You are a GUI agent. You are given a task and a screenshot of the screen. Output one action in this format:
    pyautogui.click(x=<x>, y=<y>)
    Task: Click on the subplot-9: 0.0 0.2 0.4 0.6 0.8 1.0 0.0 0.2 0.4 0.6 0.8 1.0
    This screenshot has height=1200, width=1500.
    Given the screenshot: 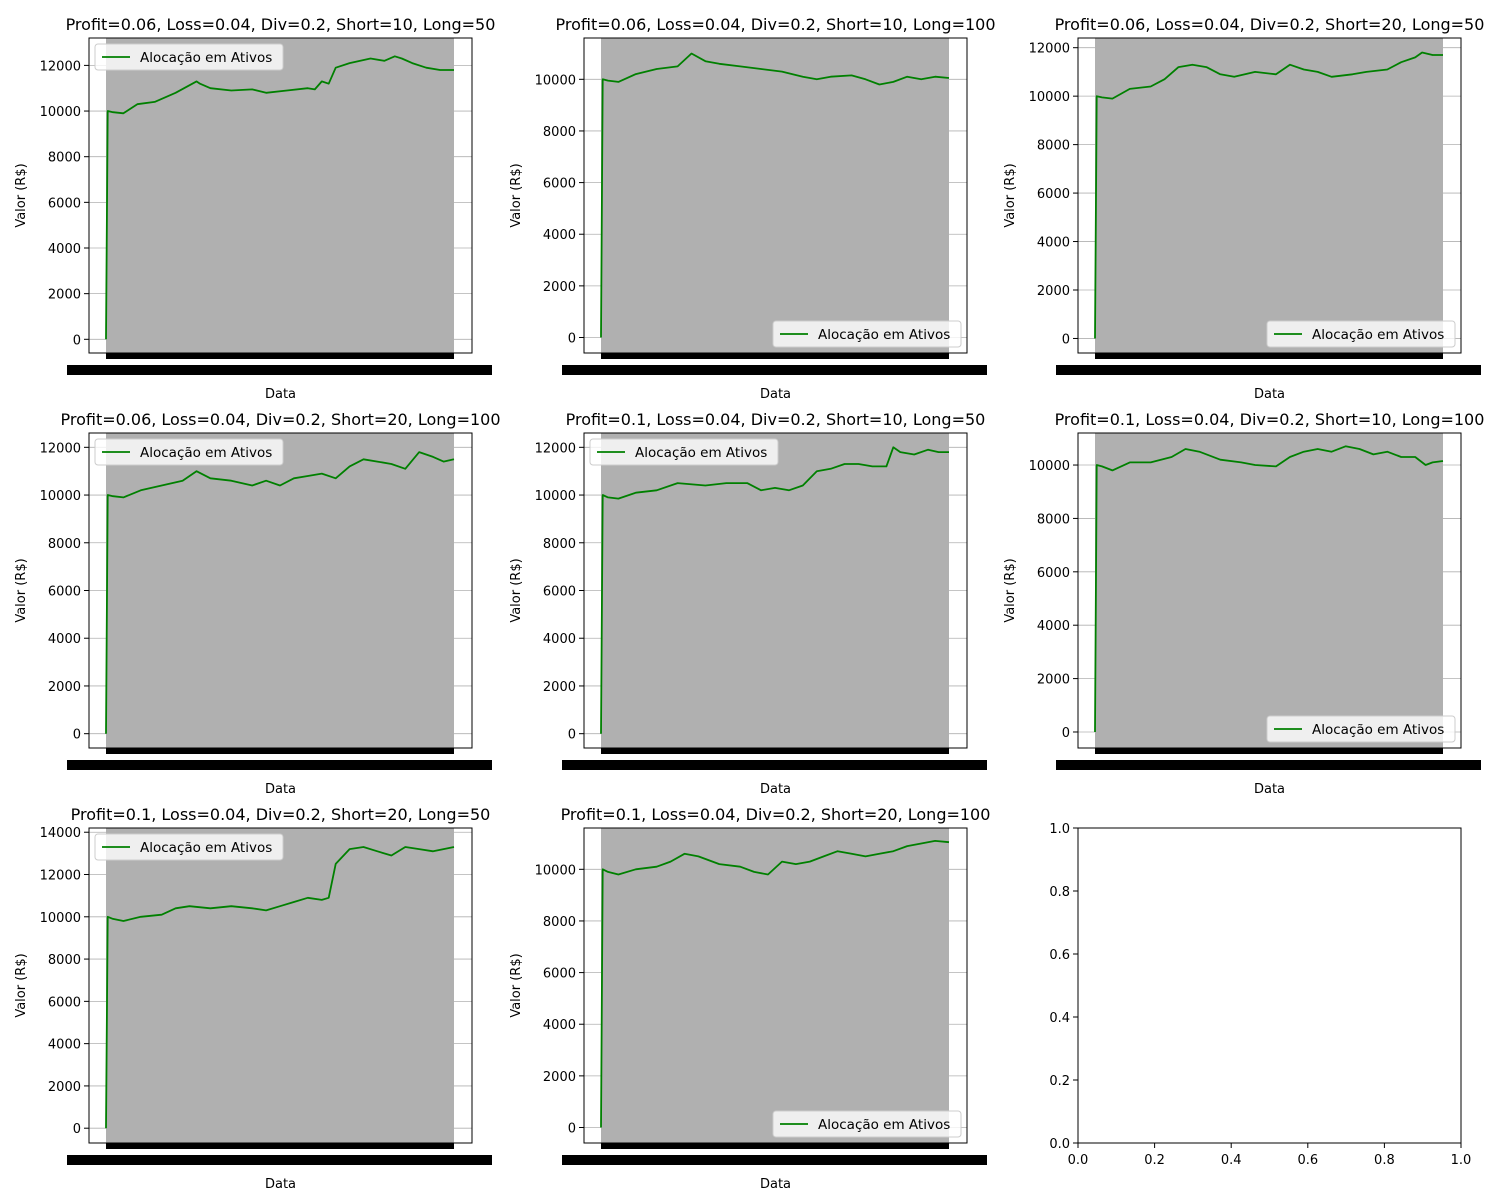 What is the action you would take?
    pyautogui.click(x=1260, y=995)
    